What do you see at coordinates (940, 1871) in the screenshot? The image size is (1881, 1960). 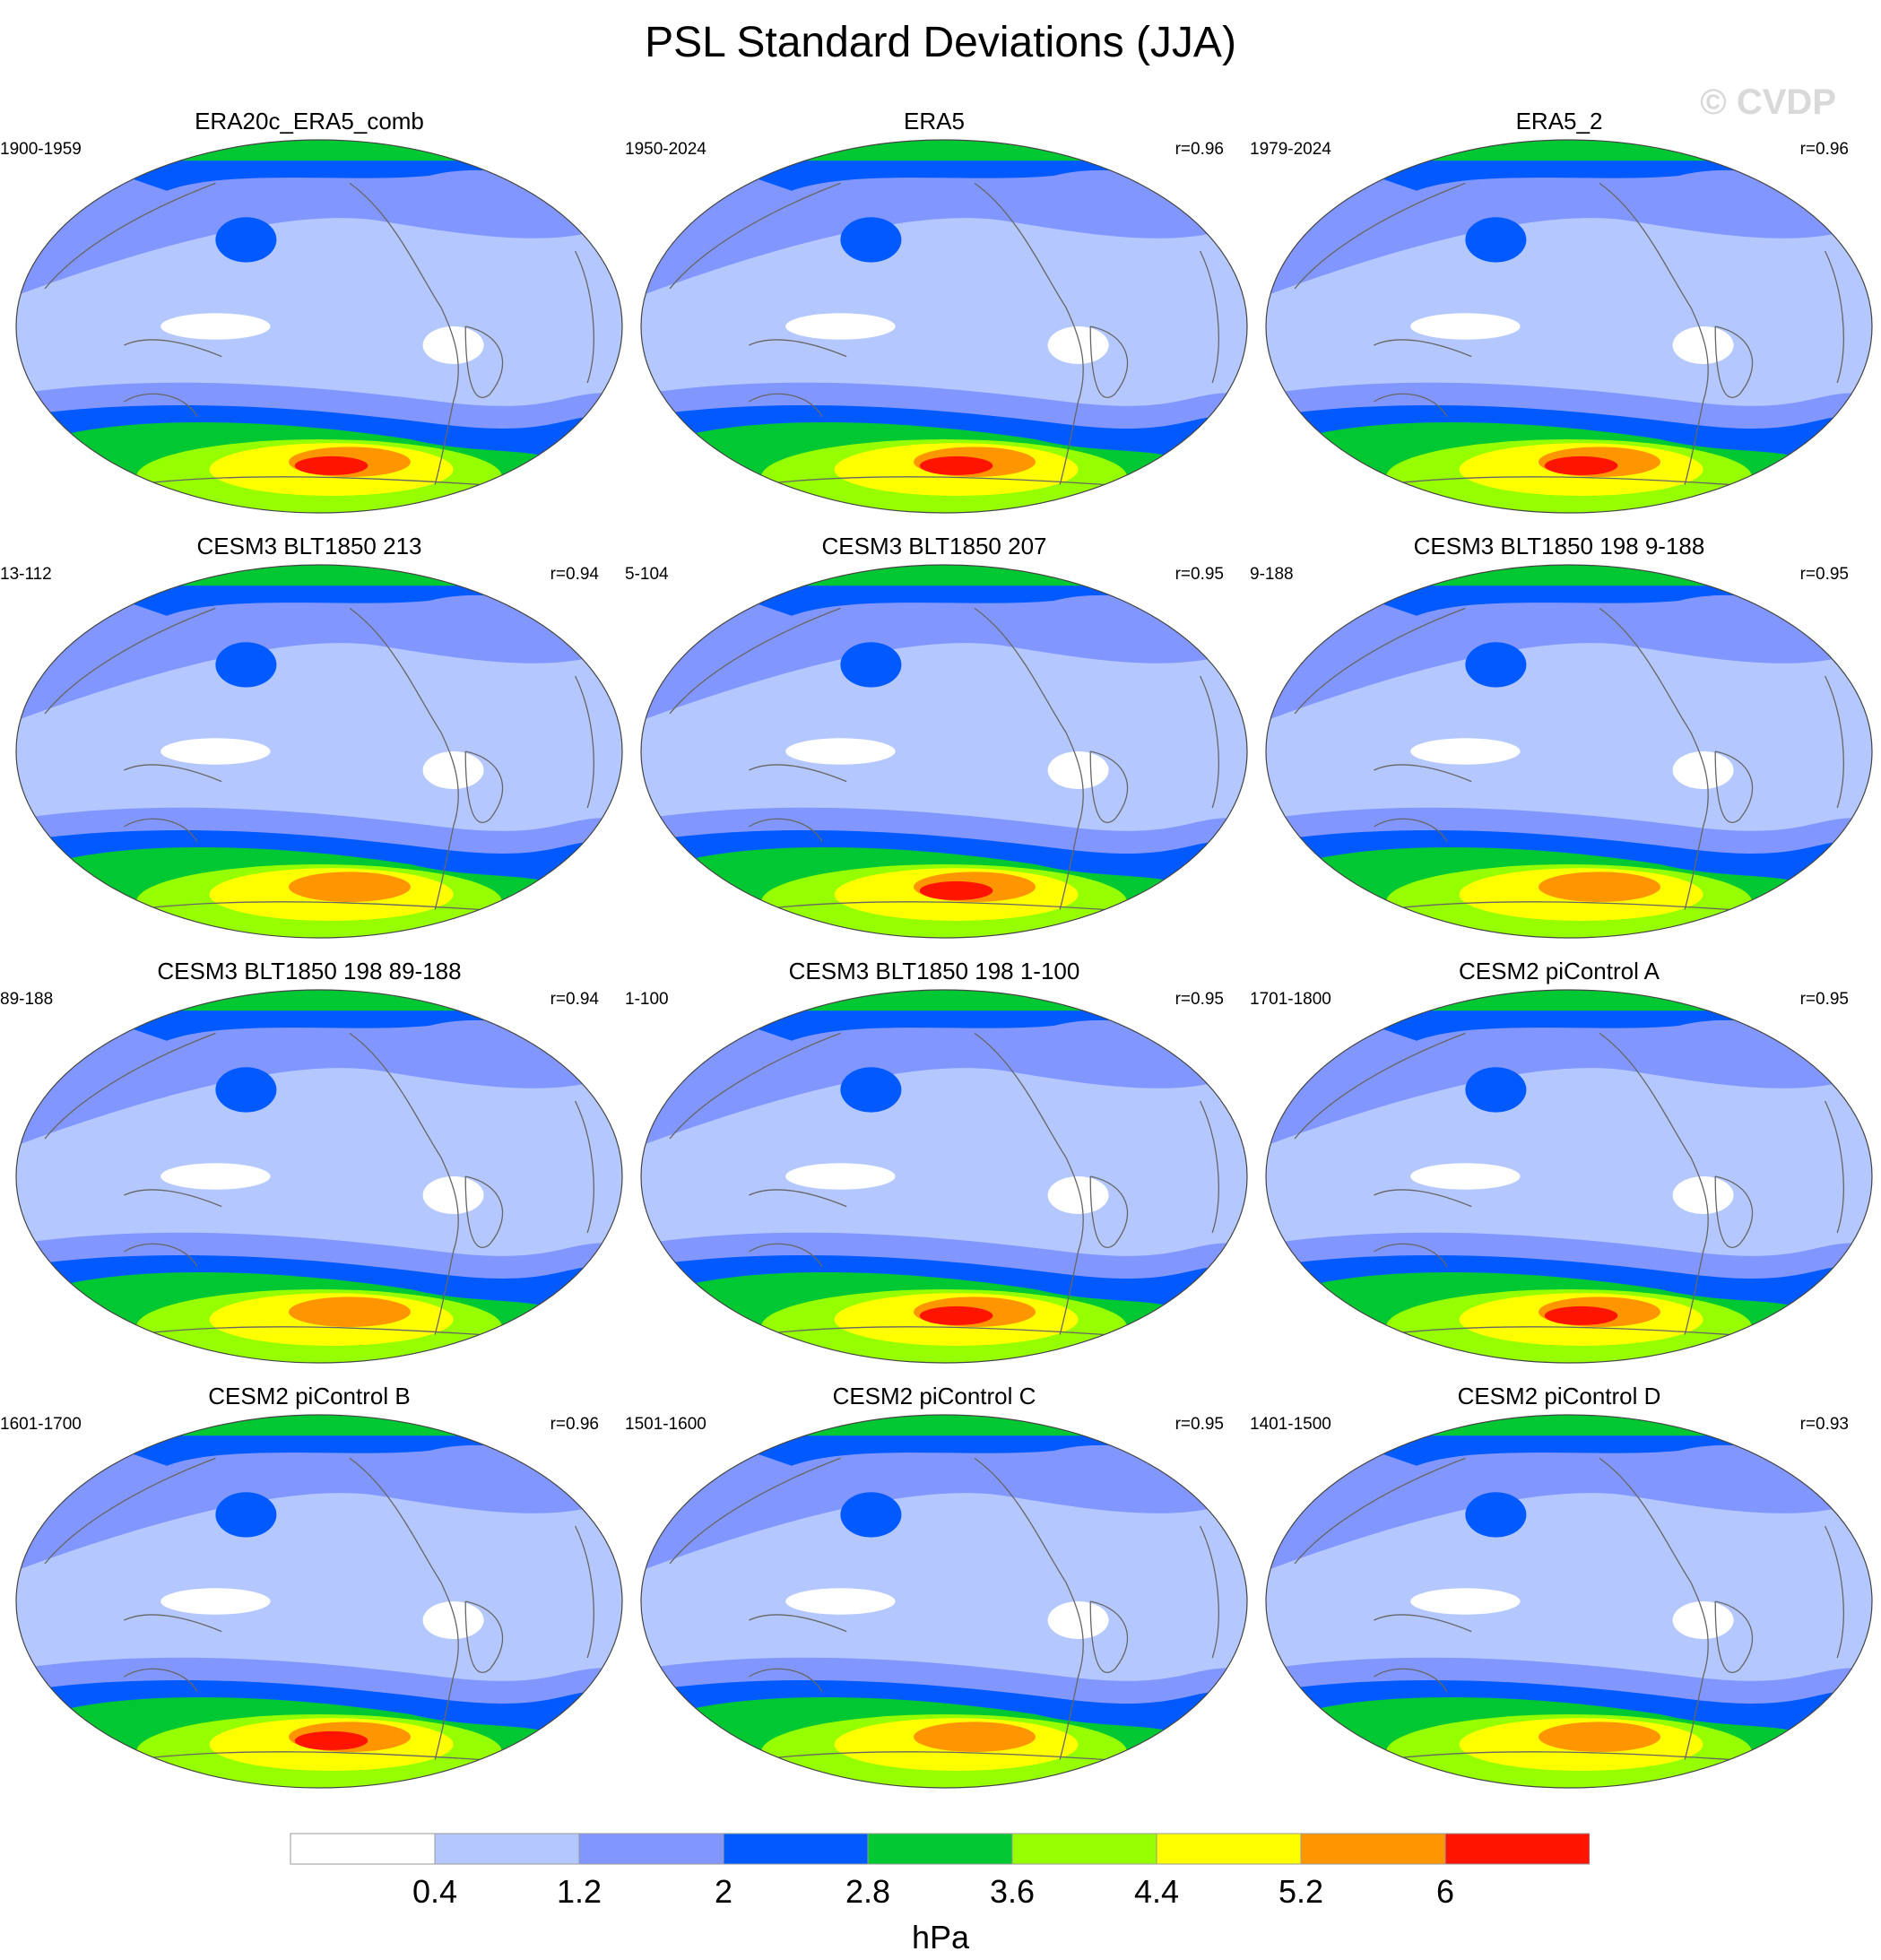 I see `colorbar: 0.4 1.2 2 2.8 3.6 4.4 5.2 6` at bounding box center [940, 1871].